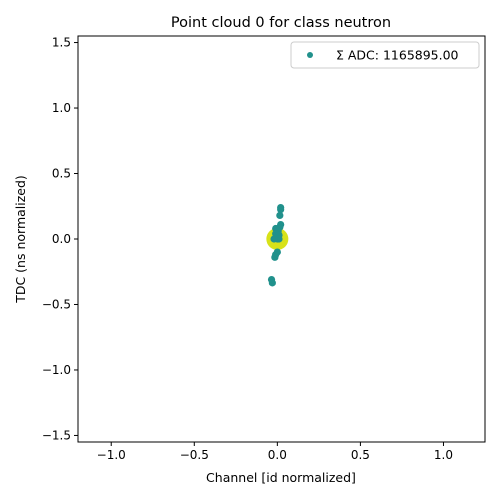 The width and height of the screenshot is (500, 500). Describe the element at coordinates (443, 455) in the screenshot. I see `x-tick-label: 1.0` at that location.